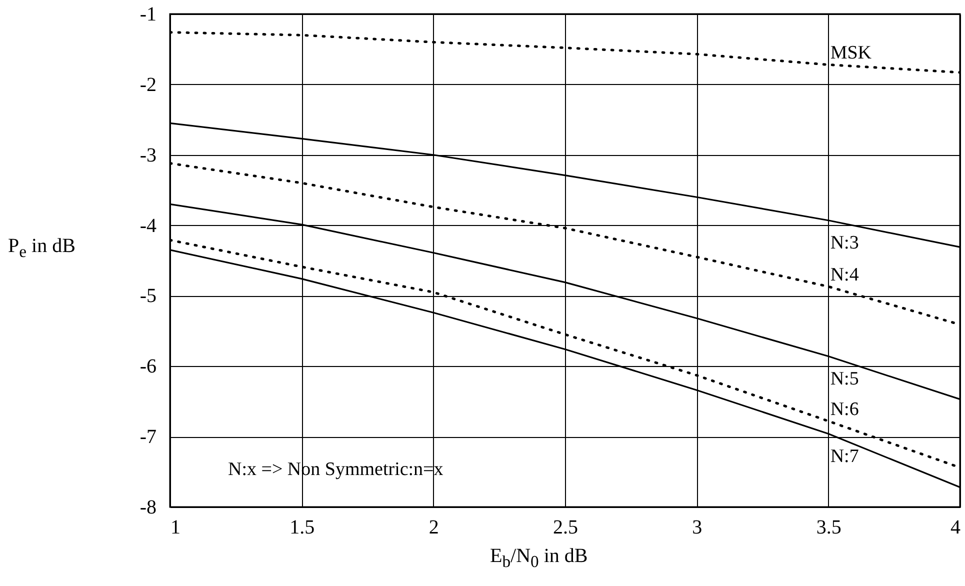  What do you see at coordinates (148, 437) in the screenshot?
I see `y-tick-label: -7` at bounding box center [148, 437].